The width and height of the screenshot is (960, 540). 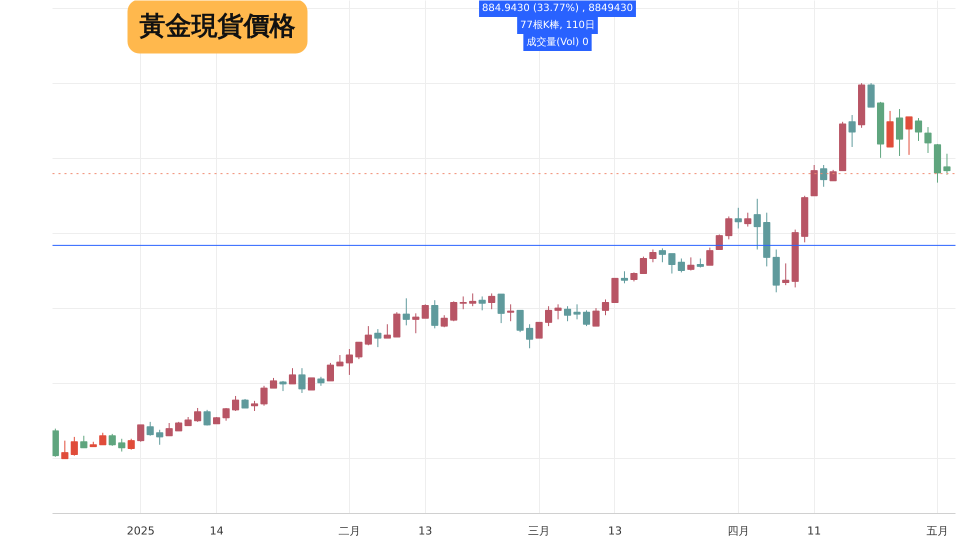 I want to click on chart-title: 黃金現貨價格, so click(x=217, y=27).